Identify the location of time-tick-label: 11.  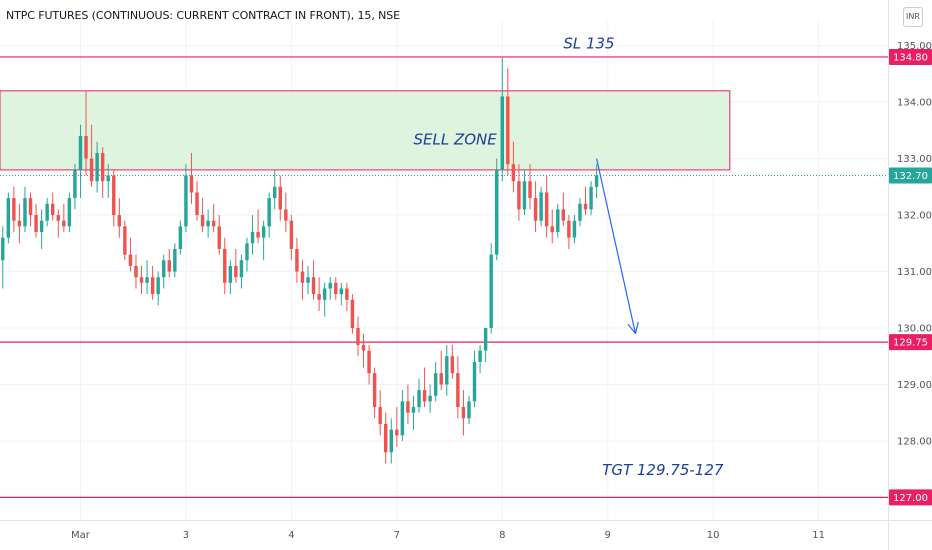
(818, 535).